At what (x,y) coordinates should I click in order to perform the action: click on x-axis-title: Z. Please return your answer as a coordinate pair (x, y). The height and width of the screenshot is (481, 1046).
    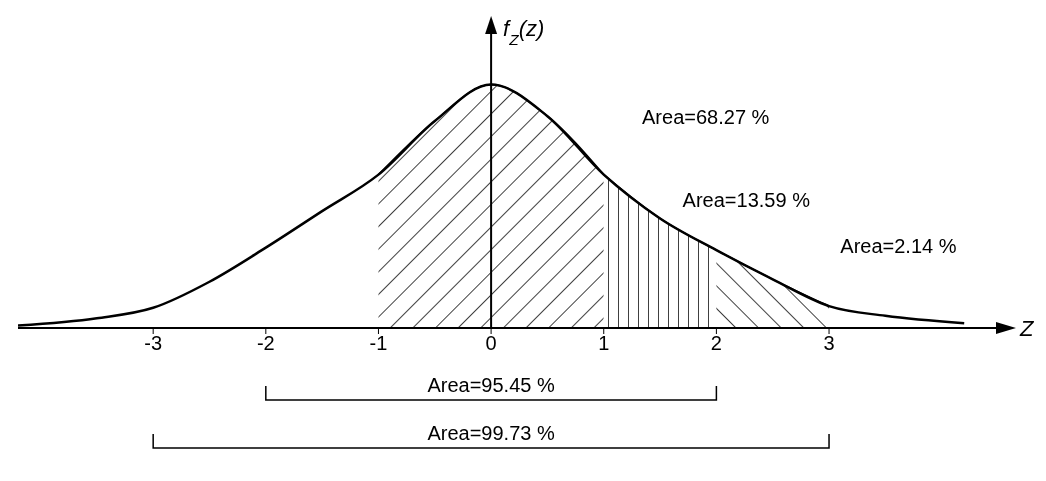
    Looking at the image, I should click on (1027, 328).